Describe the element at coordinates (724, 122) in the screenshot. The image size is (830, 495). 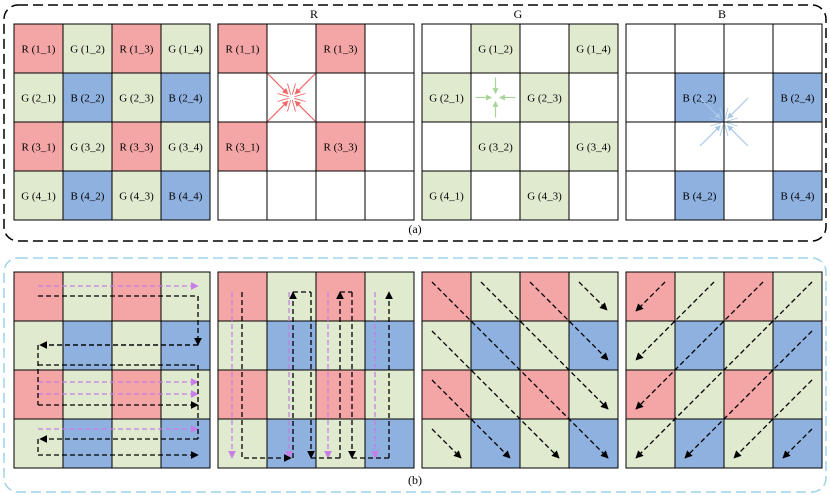
I see `converging-blue-arrows-icon` at that location.